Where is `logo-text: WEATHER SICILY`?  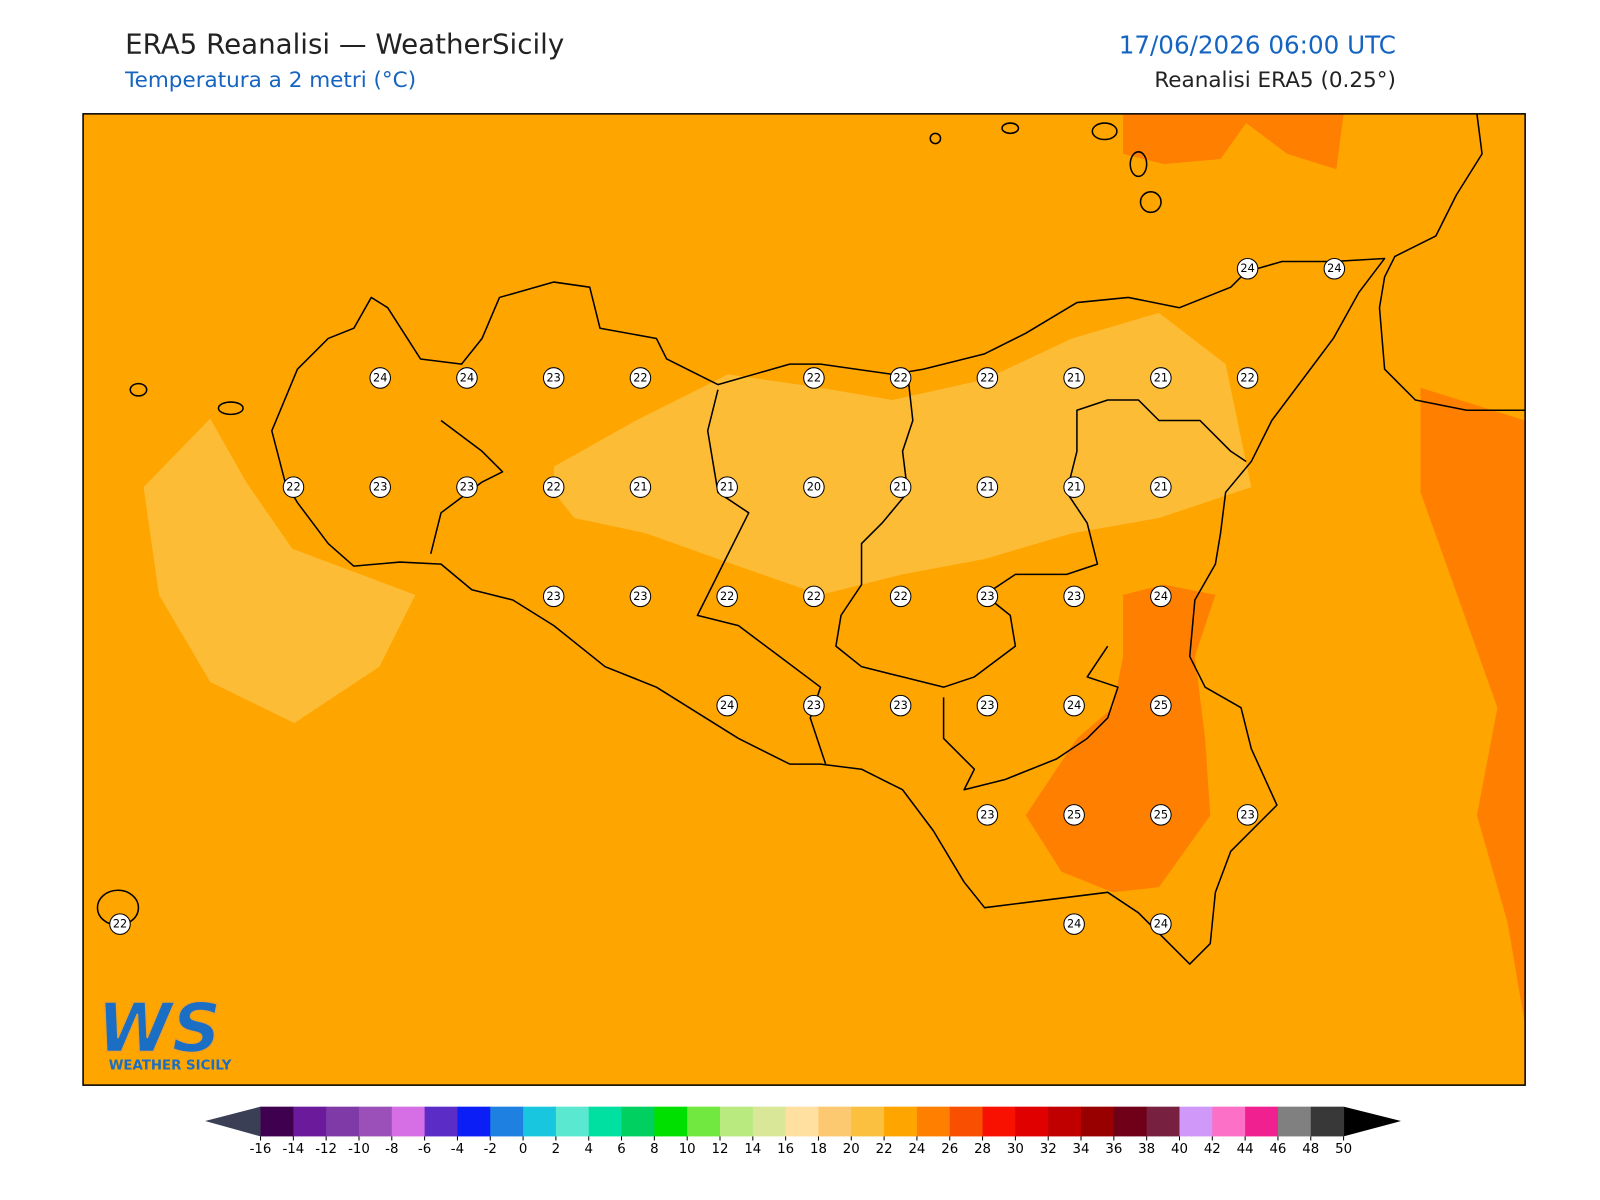
logo-text: WEATHER SICILY is located at coordinates (170, 1066).